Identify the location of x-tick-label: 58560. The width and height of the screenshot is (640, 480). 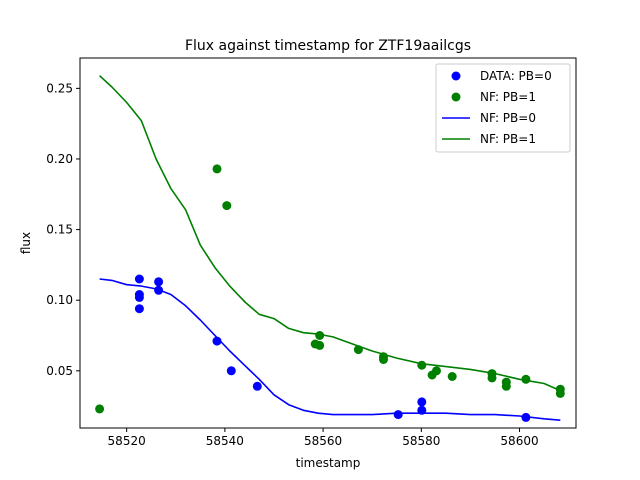
(323, 441).